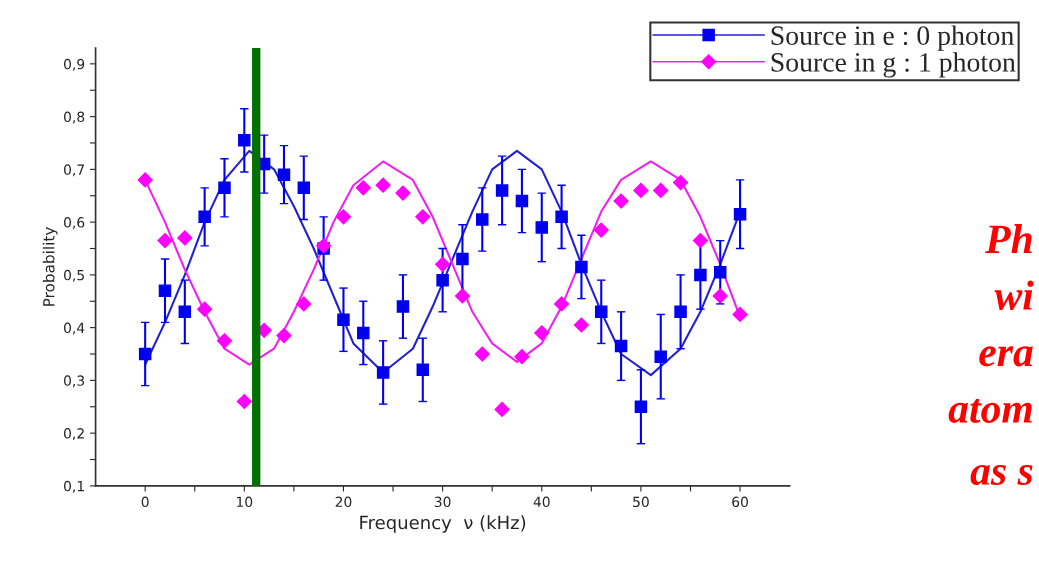  I want to click on x-tick-label: 0, so click(145, 502).